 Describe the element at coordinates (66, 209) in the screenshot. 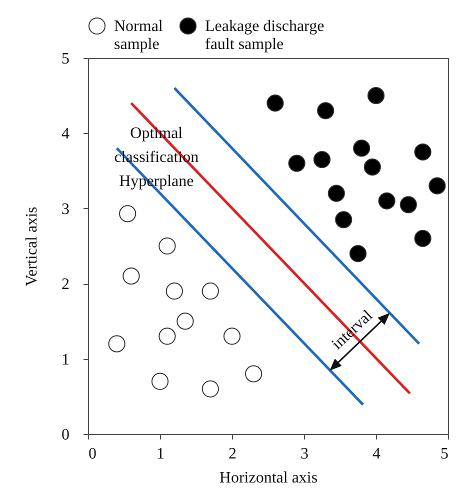

I see `y-tick-label: 3` at that location.